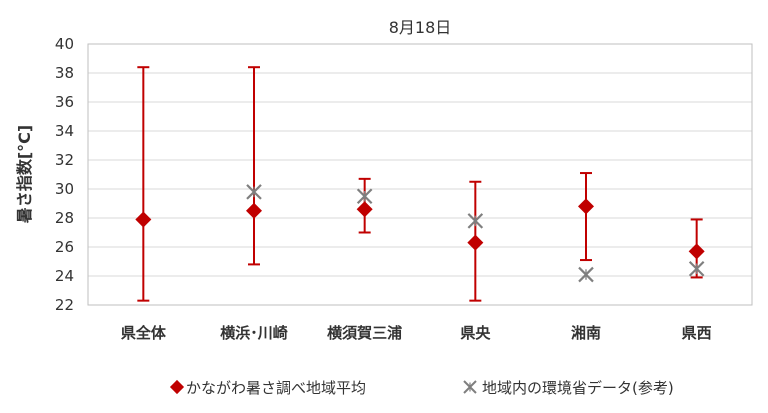  Describe the element at coordinates (64, 305) in the screenshot. I see `y-tick-label: 22` at that location.